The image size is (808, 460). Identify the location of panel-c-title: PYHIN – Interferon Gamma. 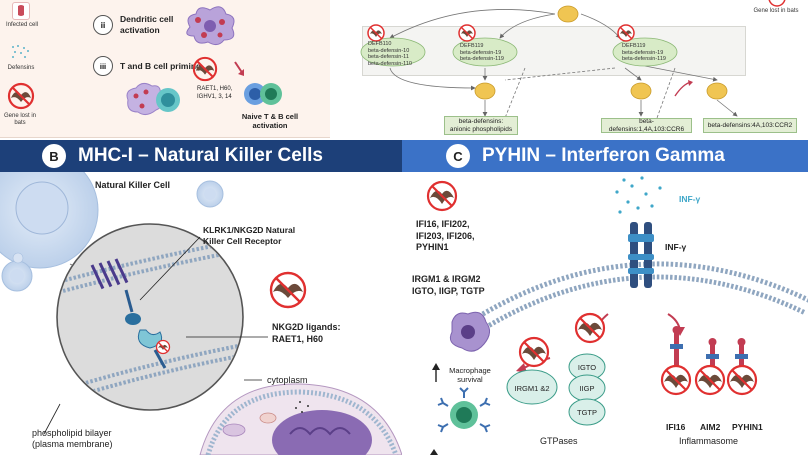
(603, 155).